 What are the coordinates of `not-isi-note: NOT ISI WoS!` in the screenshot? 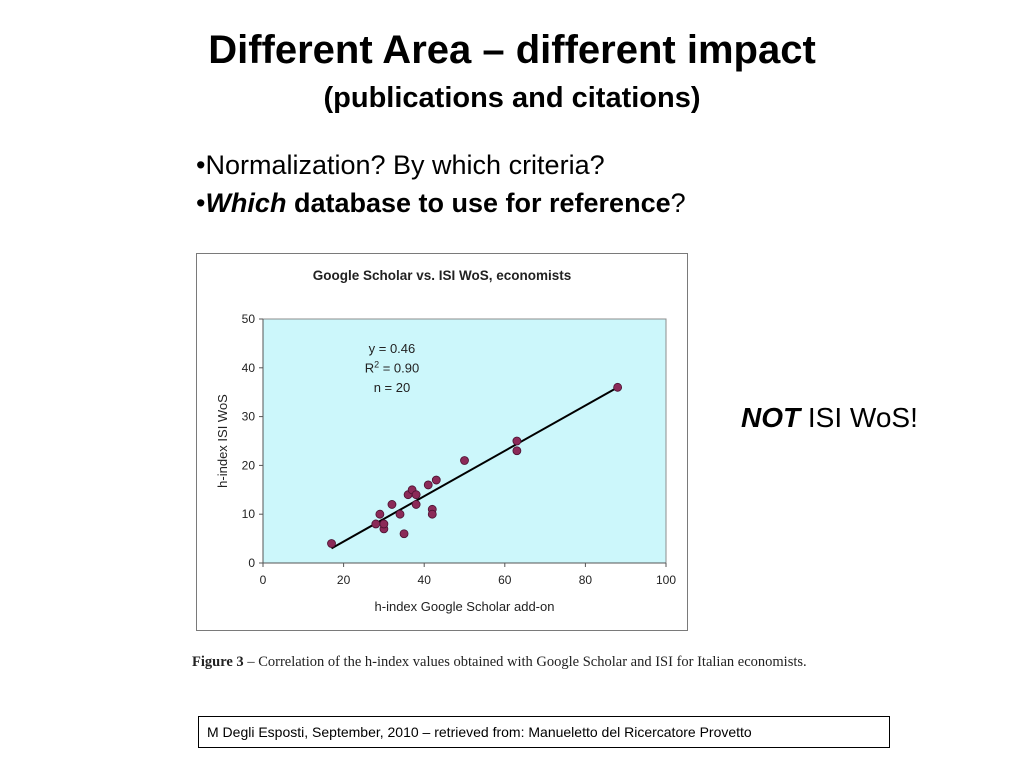 It's located at (829, 418).